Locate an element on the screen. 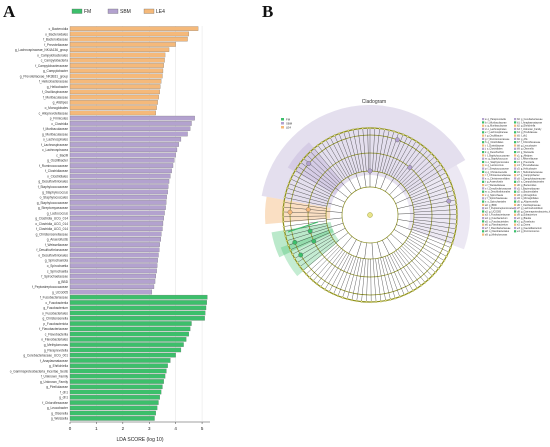  key-label: c5: g_Helicobacter is located at coordinates (527, 169).